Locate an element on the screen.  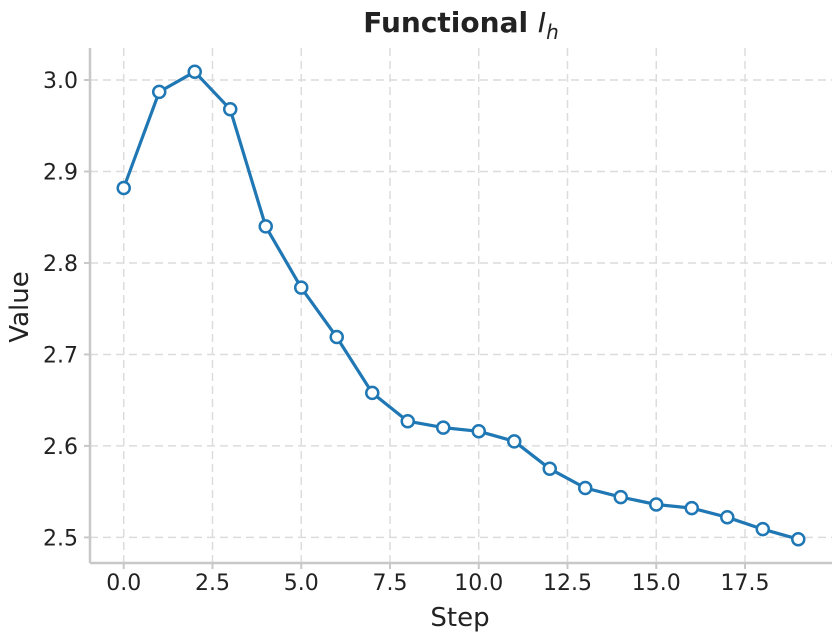
y-tick-label: 2.5 is located at coordinates (60, 538).